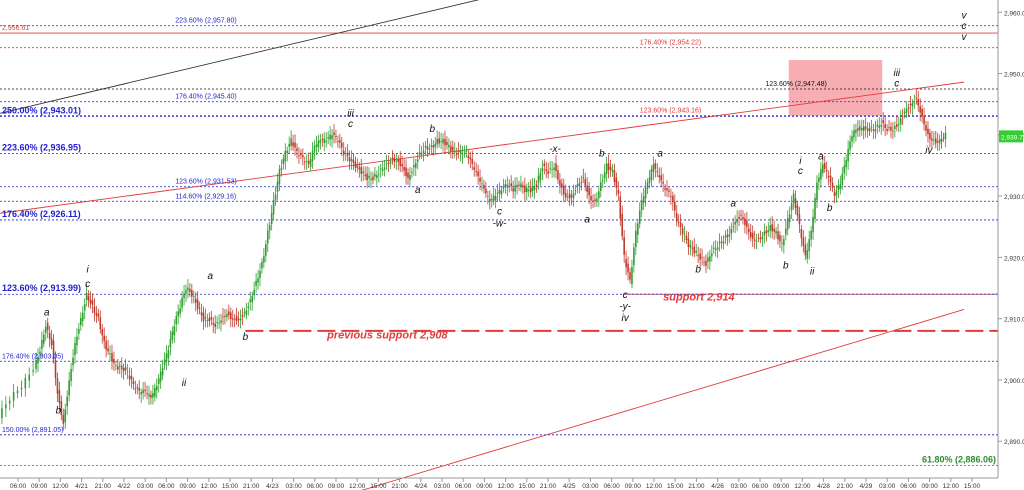  Describe the element at coordinates (230, 486) in the screenshot. I see `x-tick-label: 15:00` at that location.